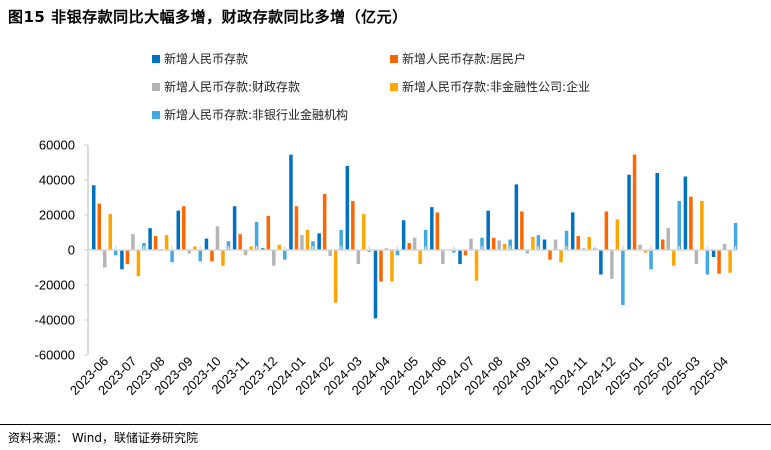  What do you see at coordinates (55, 320) in the screenshot?
I see `y-tick-label: -40000` at bounding box center [55, 320].